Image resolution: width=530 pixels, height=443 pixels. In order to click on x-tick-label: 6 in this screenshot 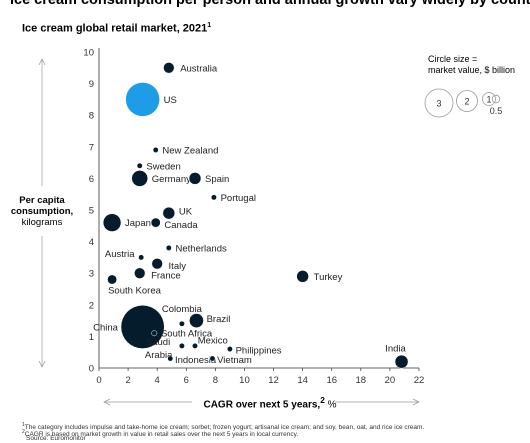, I will do `click(186, 380)`.